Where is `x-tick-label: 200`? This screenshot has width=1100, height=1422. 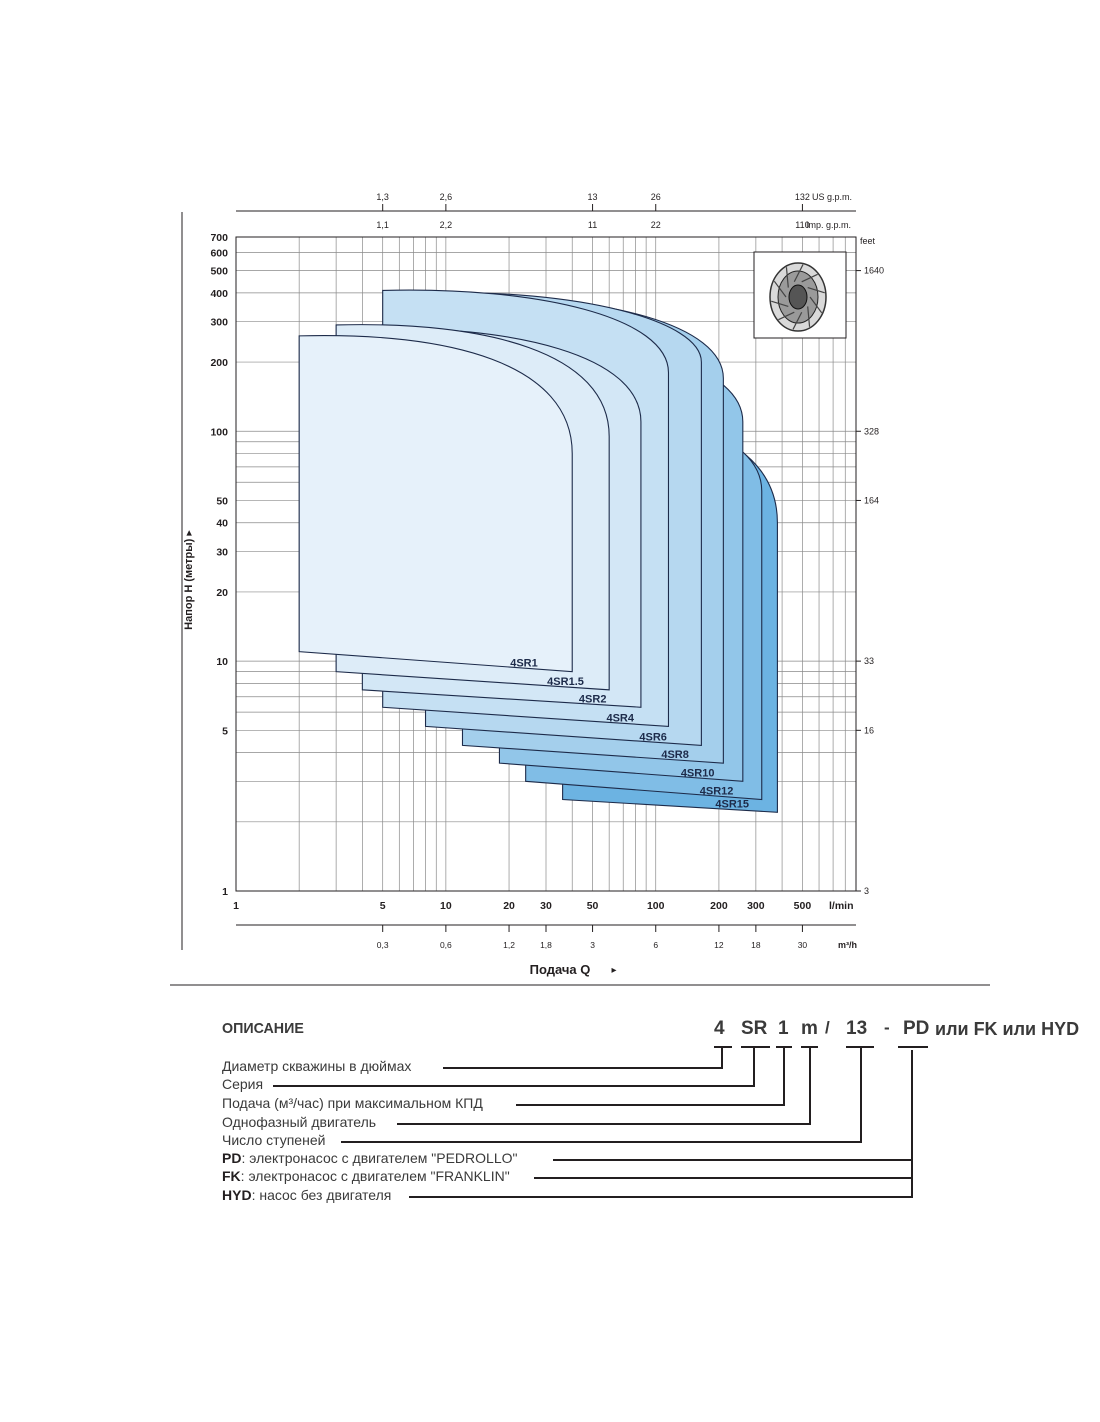
x-tick-label: 200 is located at coordinates (719, 906).